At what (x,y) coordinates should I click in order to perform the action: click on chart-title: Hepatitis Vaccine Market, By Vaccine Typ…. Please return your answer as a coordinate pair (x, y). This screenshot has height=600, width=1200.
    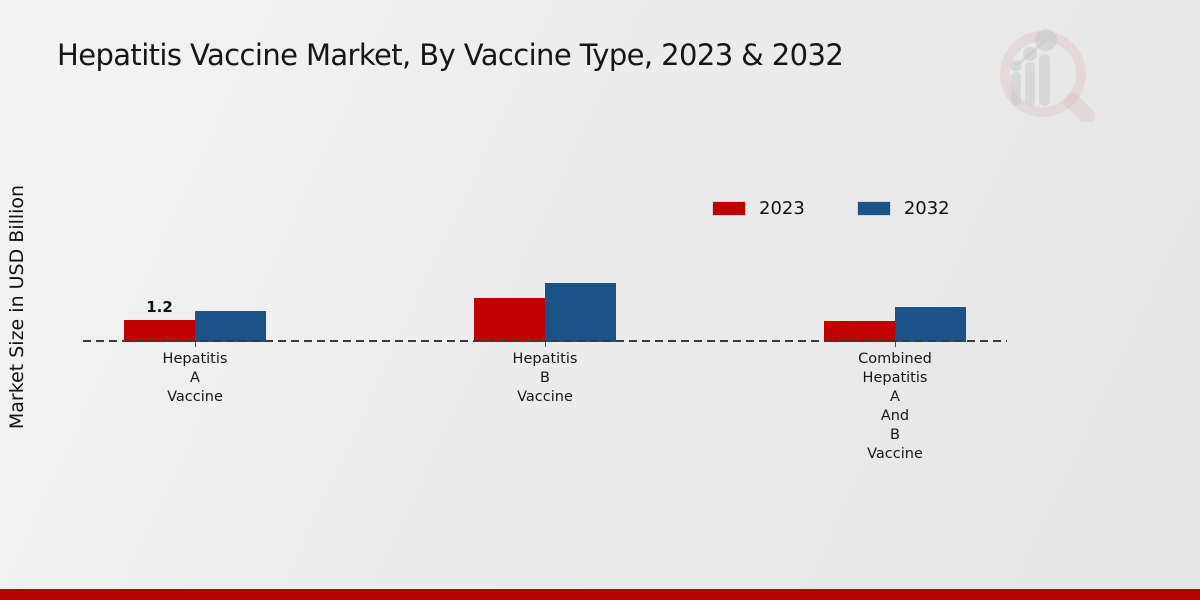
    Looking at the image, I should click on (450, 55).